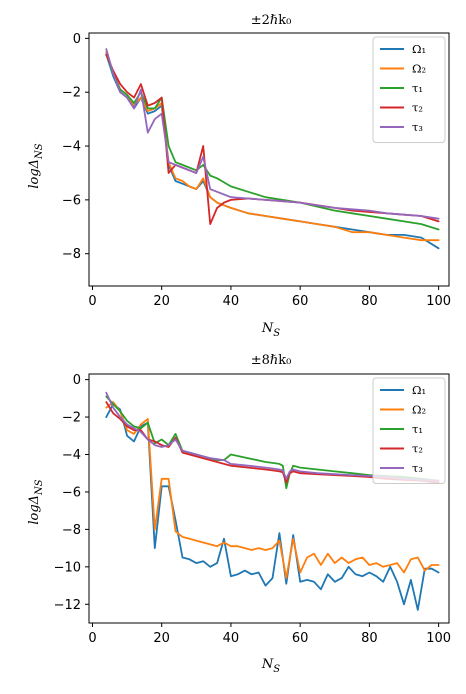 This screenshot has width=466, height=694. I want to click on chart-top-xtick-label: 20, so click(161, 301).